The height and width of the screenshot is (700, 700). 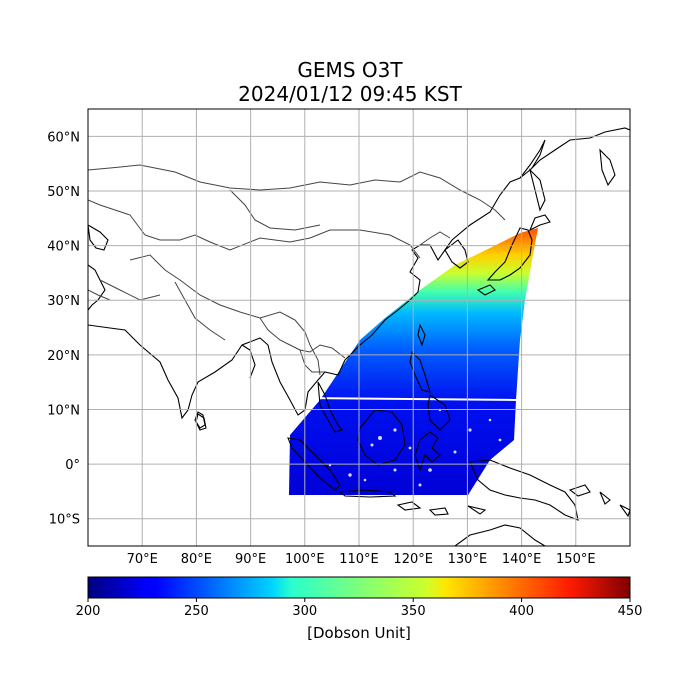 What do you see at coordinates (63, 247) in the screenshot?
I see `lat-tick-label: 40°N` at bounding box center [63, 247].